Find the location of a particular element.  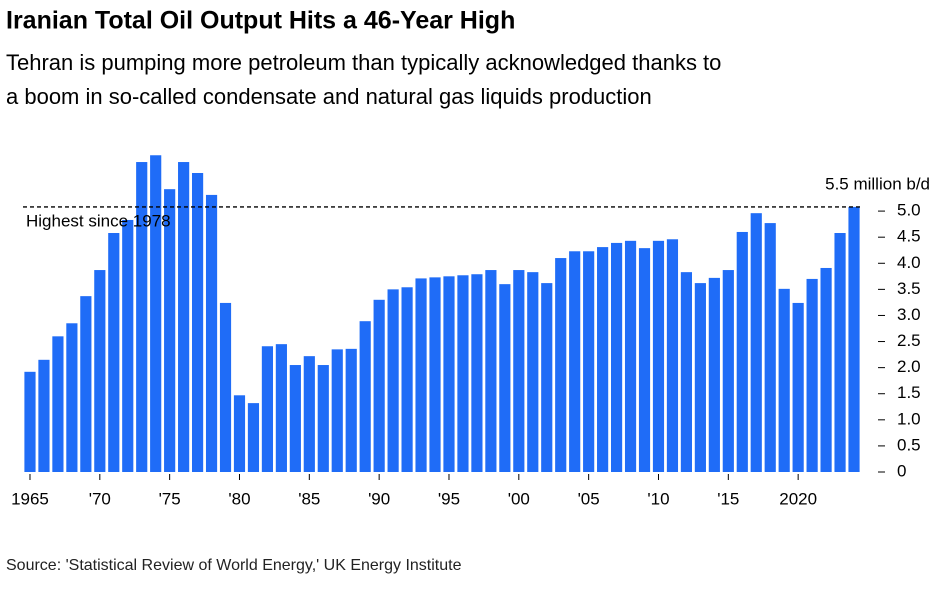

x-tick-label: '95 is located at coordinates (449, 498).